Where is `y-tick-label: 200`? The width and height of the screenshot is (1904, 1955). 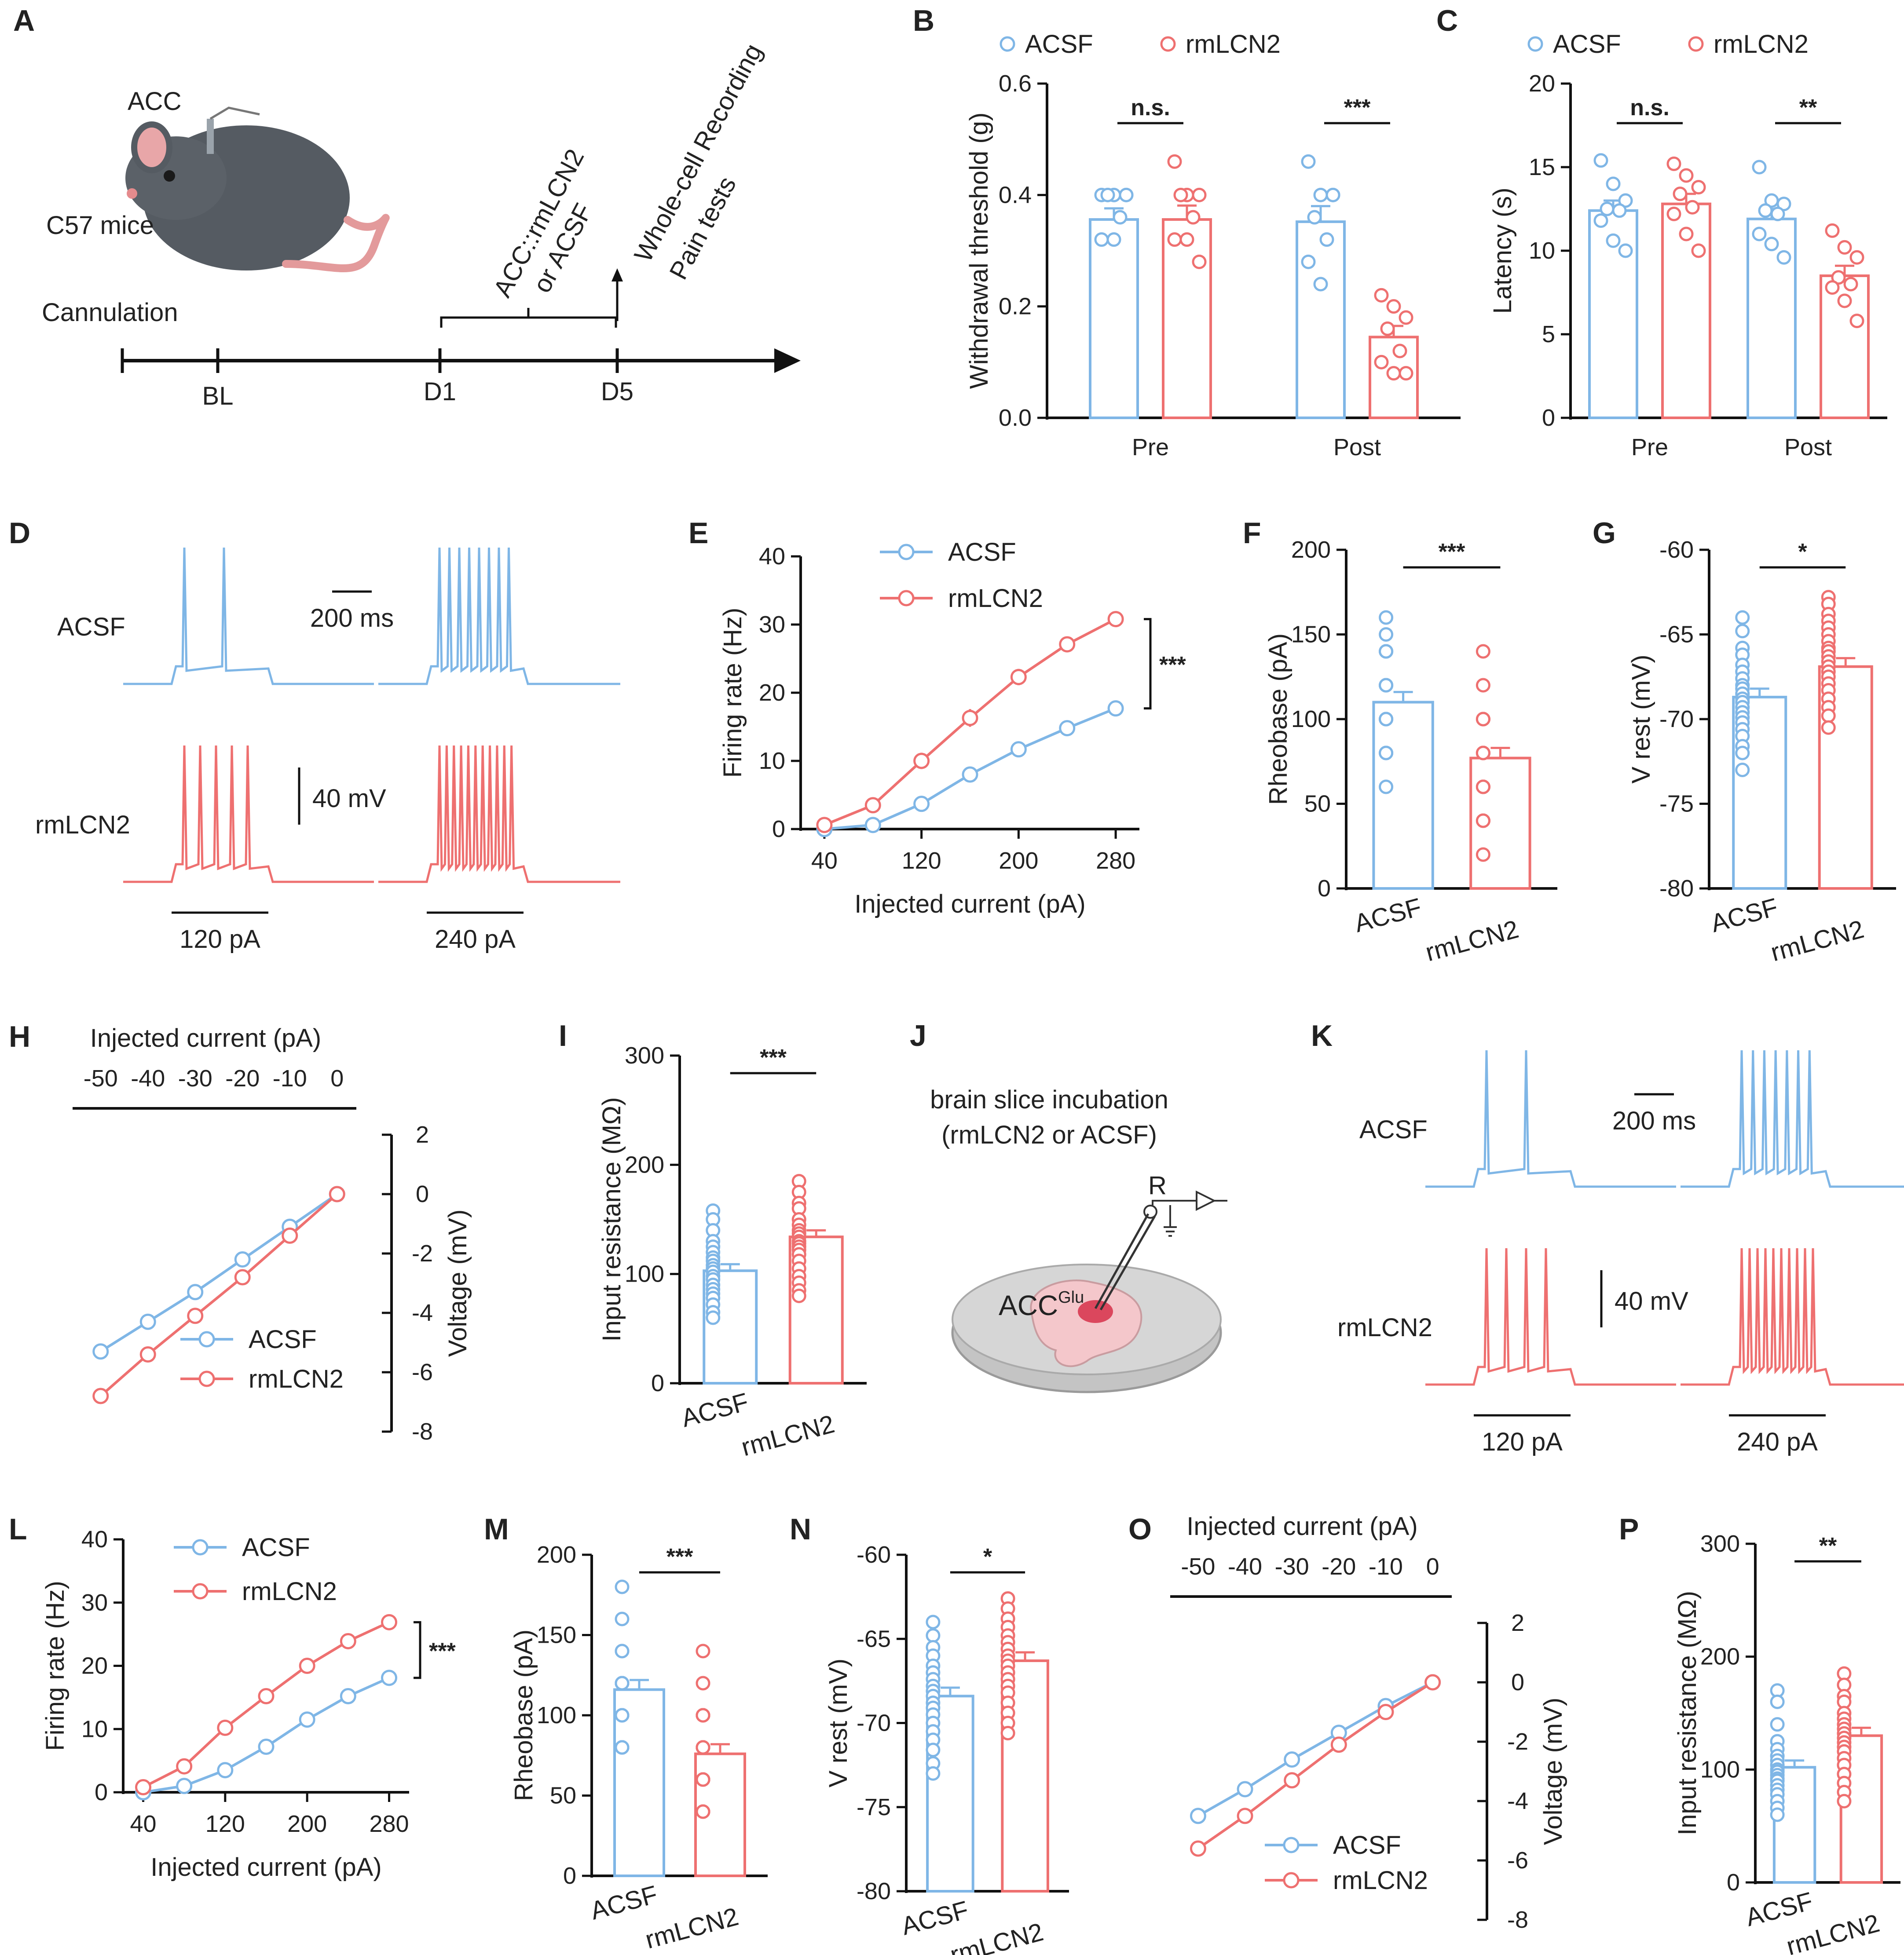
y-tick-label: 200 is located at coordinates (1311, 550).